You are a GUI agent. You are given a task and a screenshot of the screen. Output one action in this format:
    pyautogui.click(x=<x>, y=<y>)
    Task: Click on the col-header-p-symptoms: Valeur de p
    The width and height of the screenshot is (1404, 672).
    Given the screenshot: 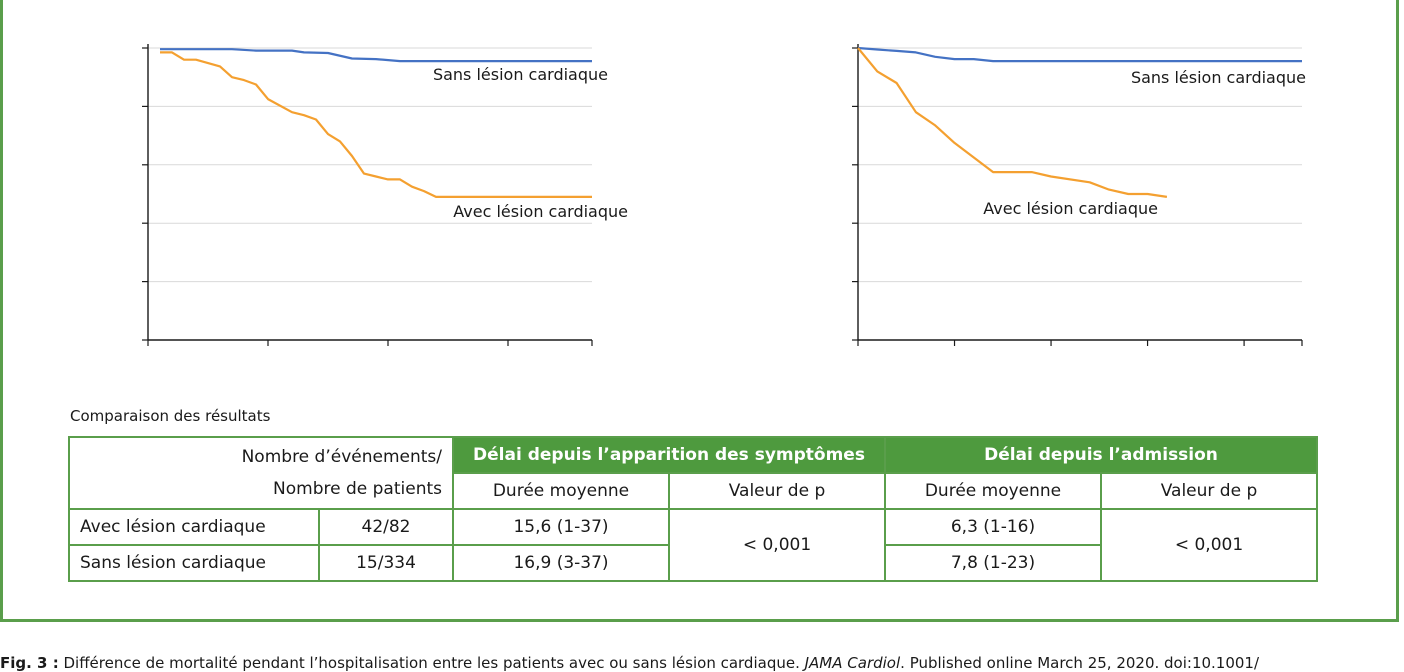 What is the action you would take?
    pyautogui.click(x=777, y=491)
    